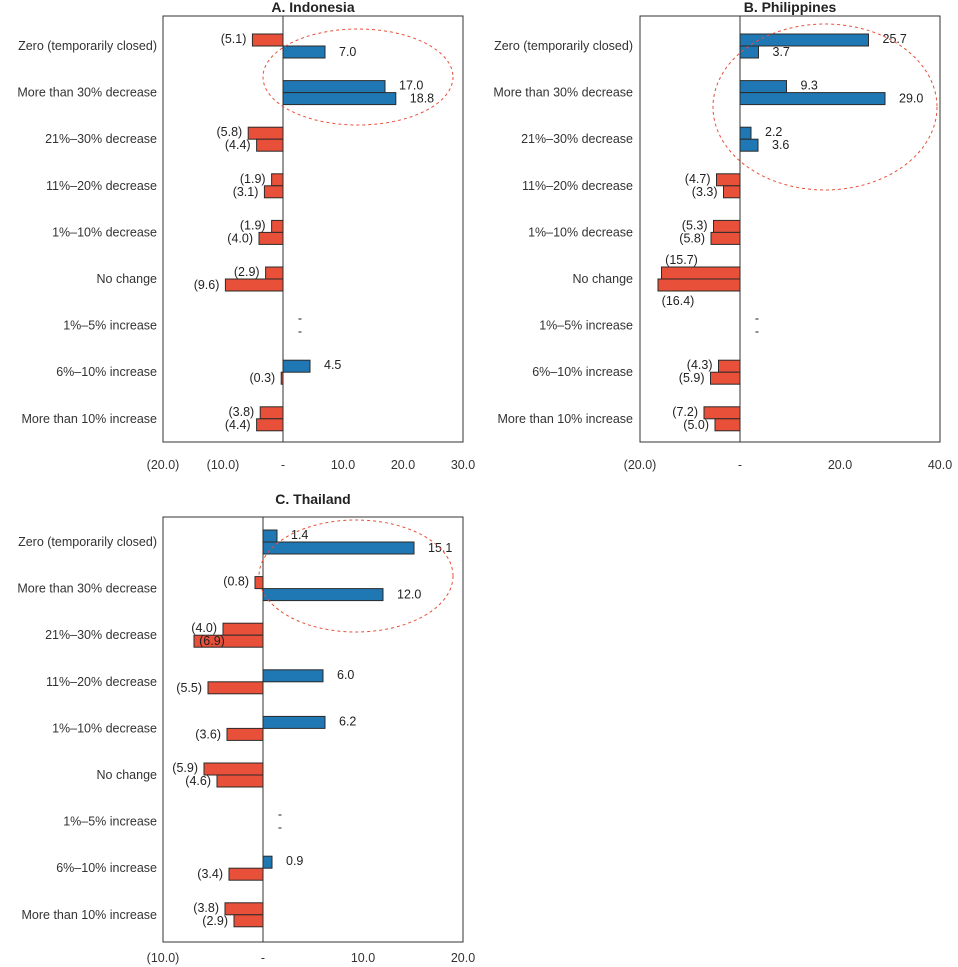  What do you see at coordinates (840, 465) in the screenshot?
I see `x-tick-label: 20.0` at bounding box center [840, 465].